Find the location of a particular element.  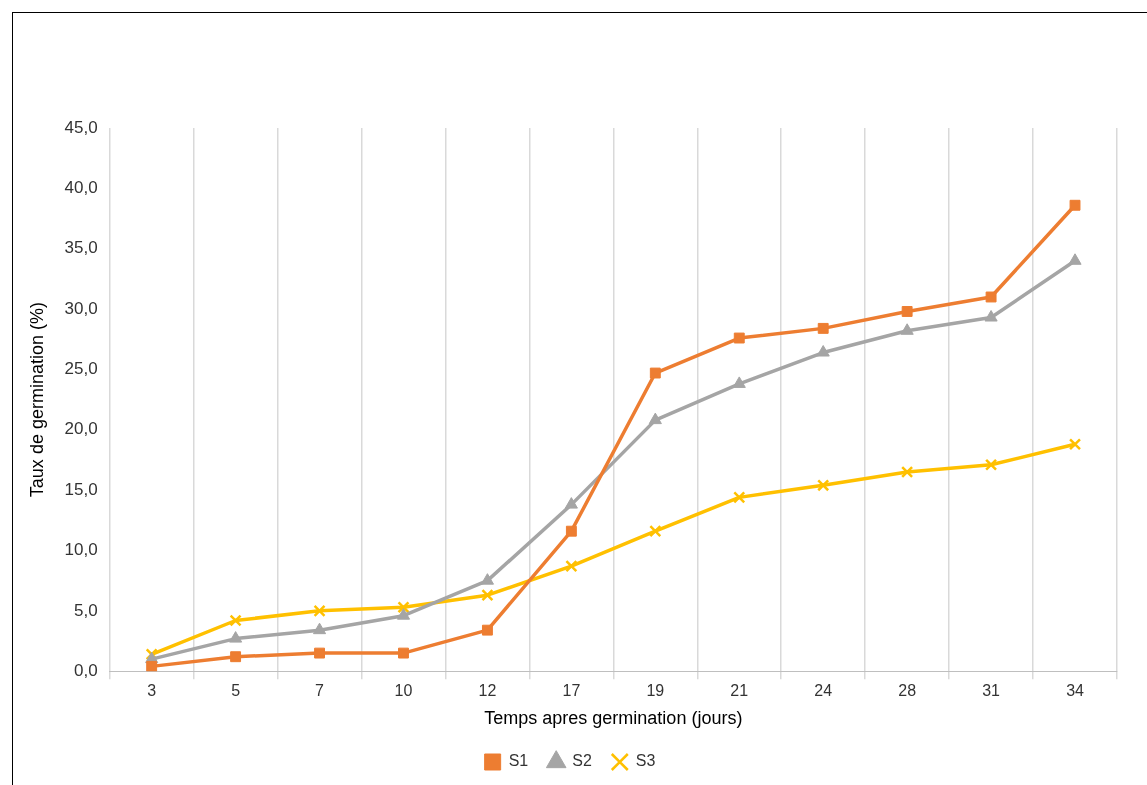

x-tick-label: 5 is located at coordinates (236, 691).